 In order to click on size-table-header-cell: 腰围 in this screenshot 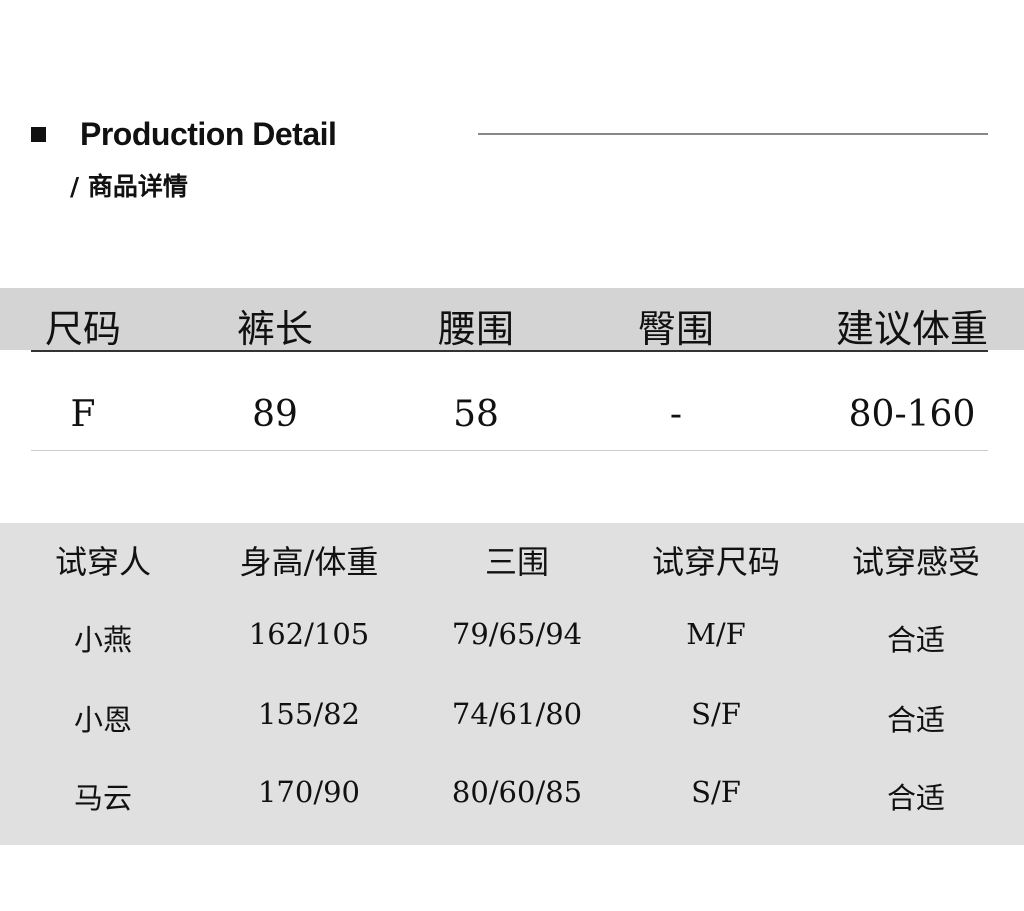, I will do `click(476, 329)`.